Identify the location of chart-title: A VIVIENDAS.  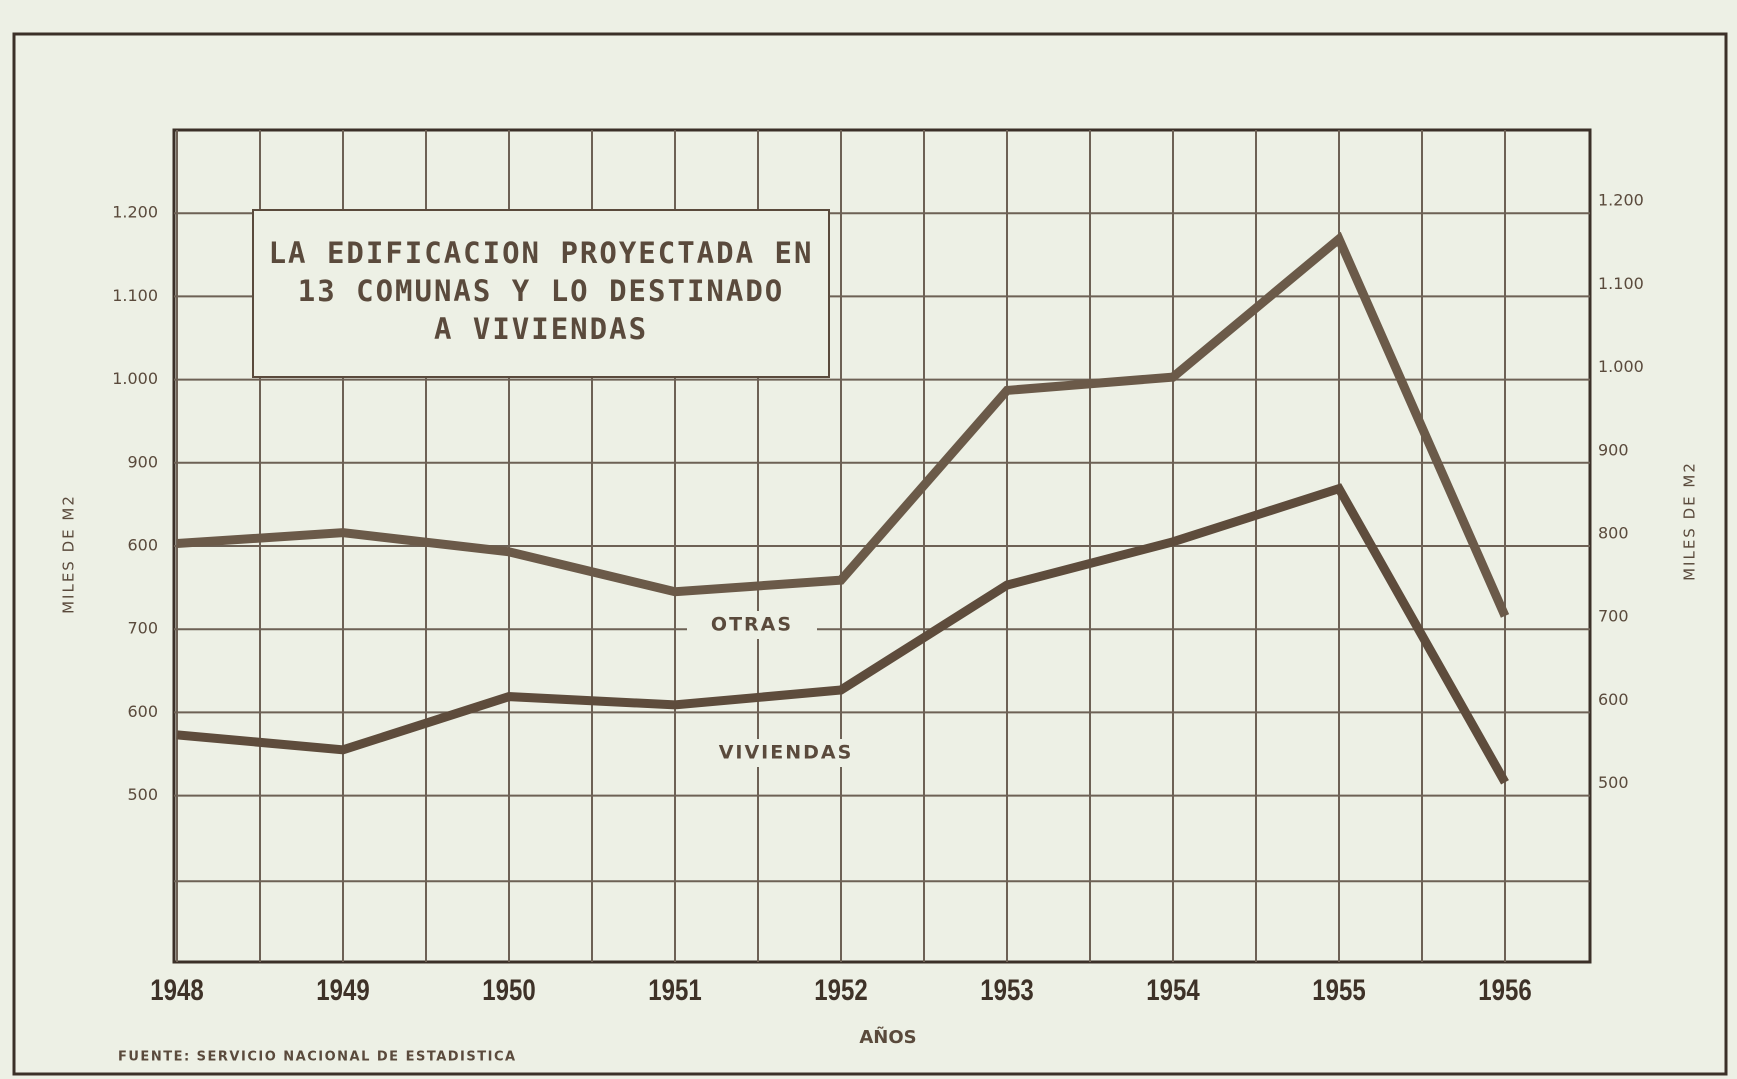
(541, 329).